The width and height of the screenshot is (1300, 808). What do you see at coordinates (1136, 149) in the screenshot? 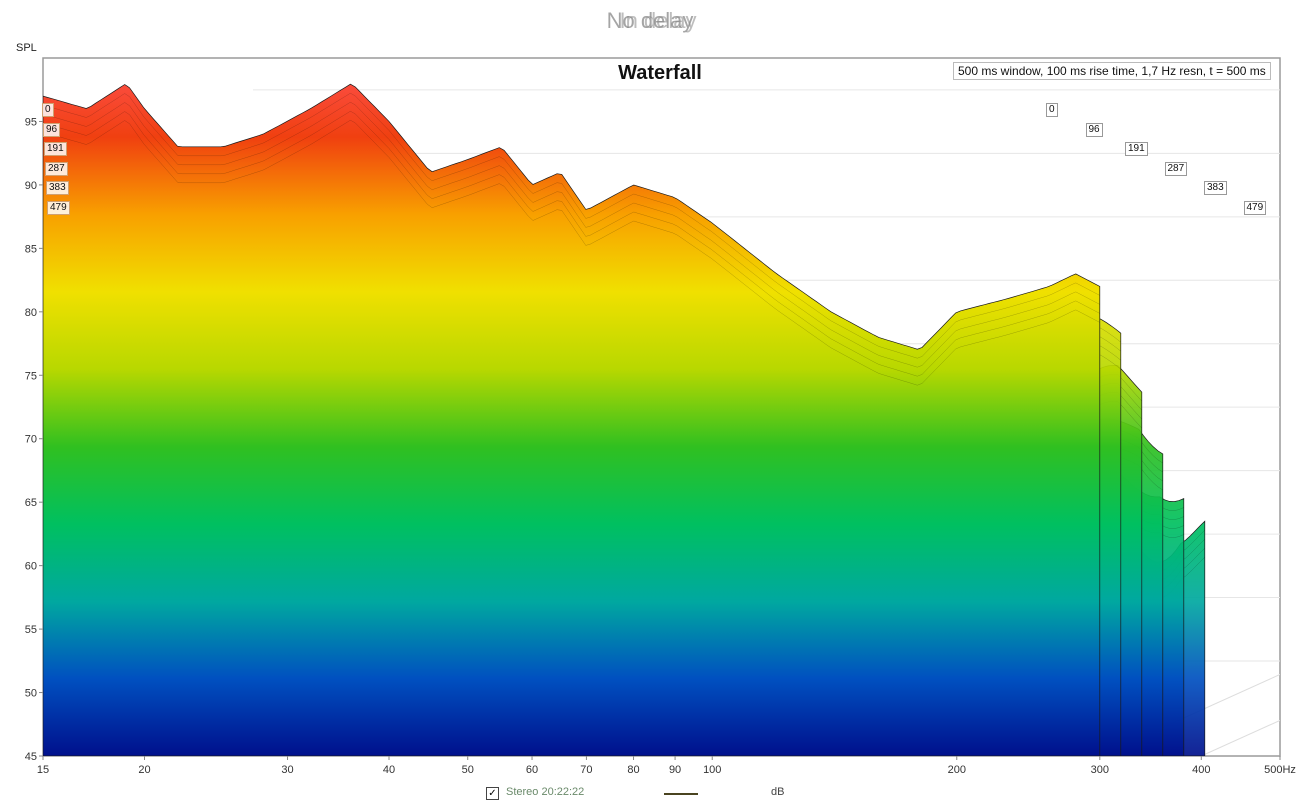
I see `time-slice-label-right: 191` at bounding box center [1136, 149].